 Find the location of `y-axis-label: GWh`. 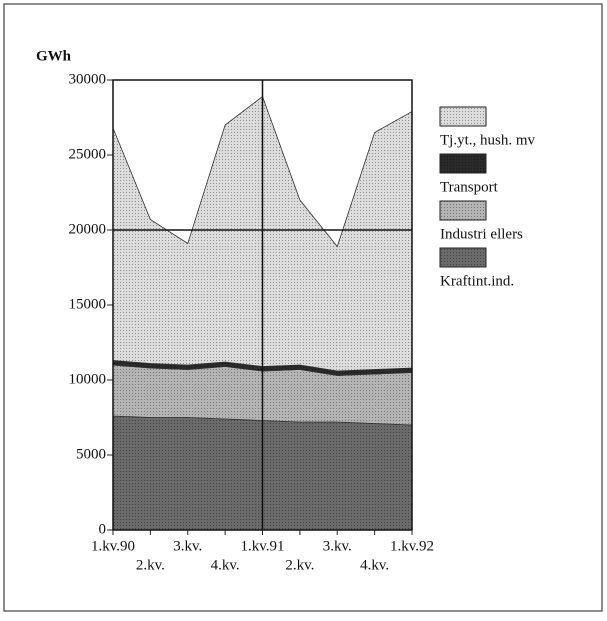

y-axis-label: GWh is located at coordinates (54, 56).